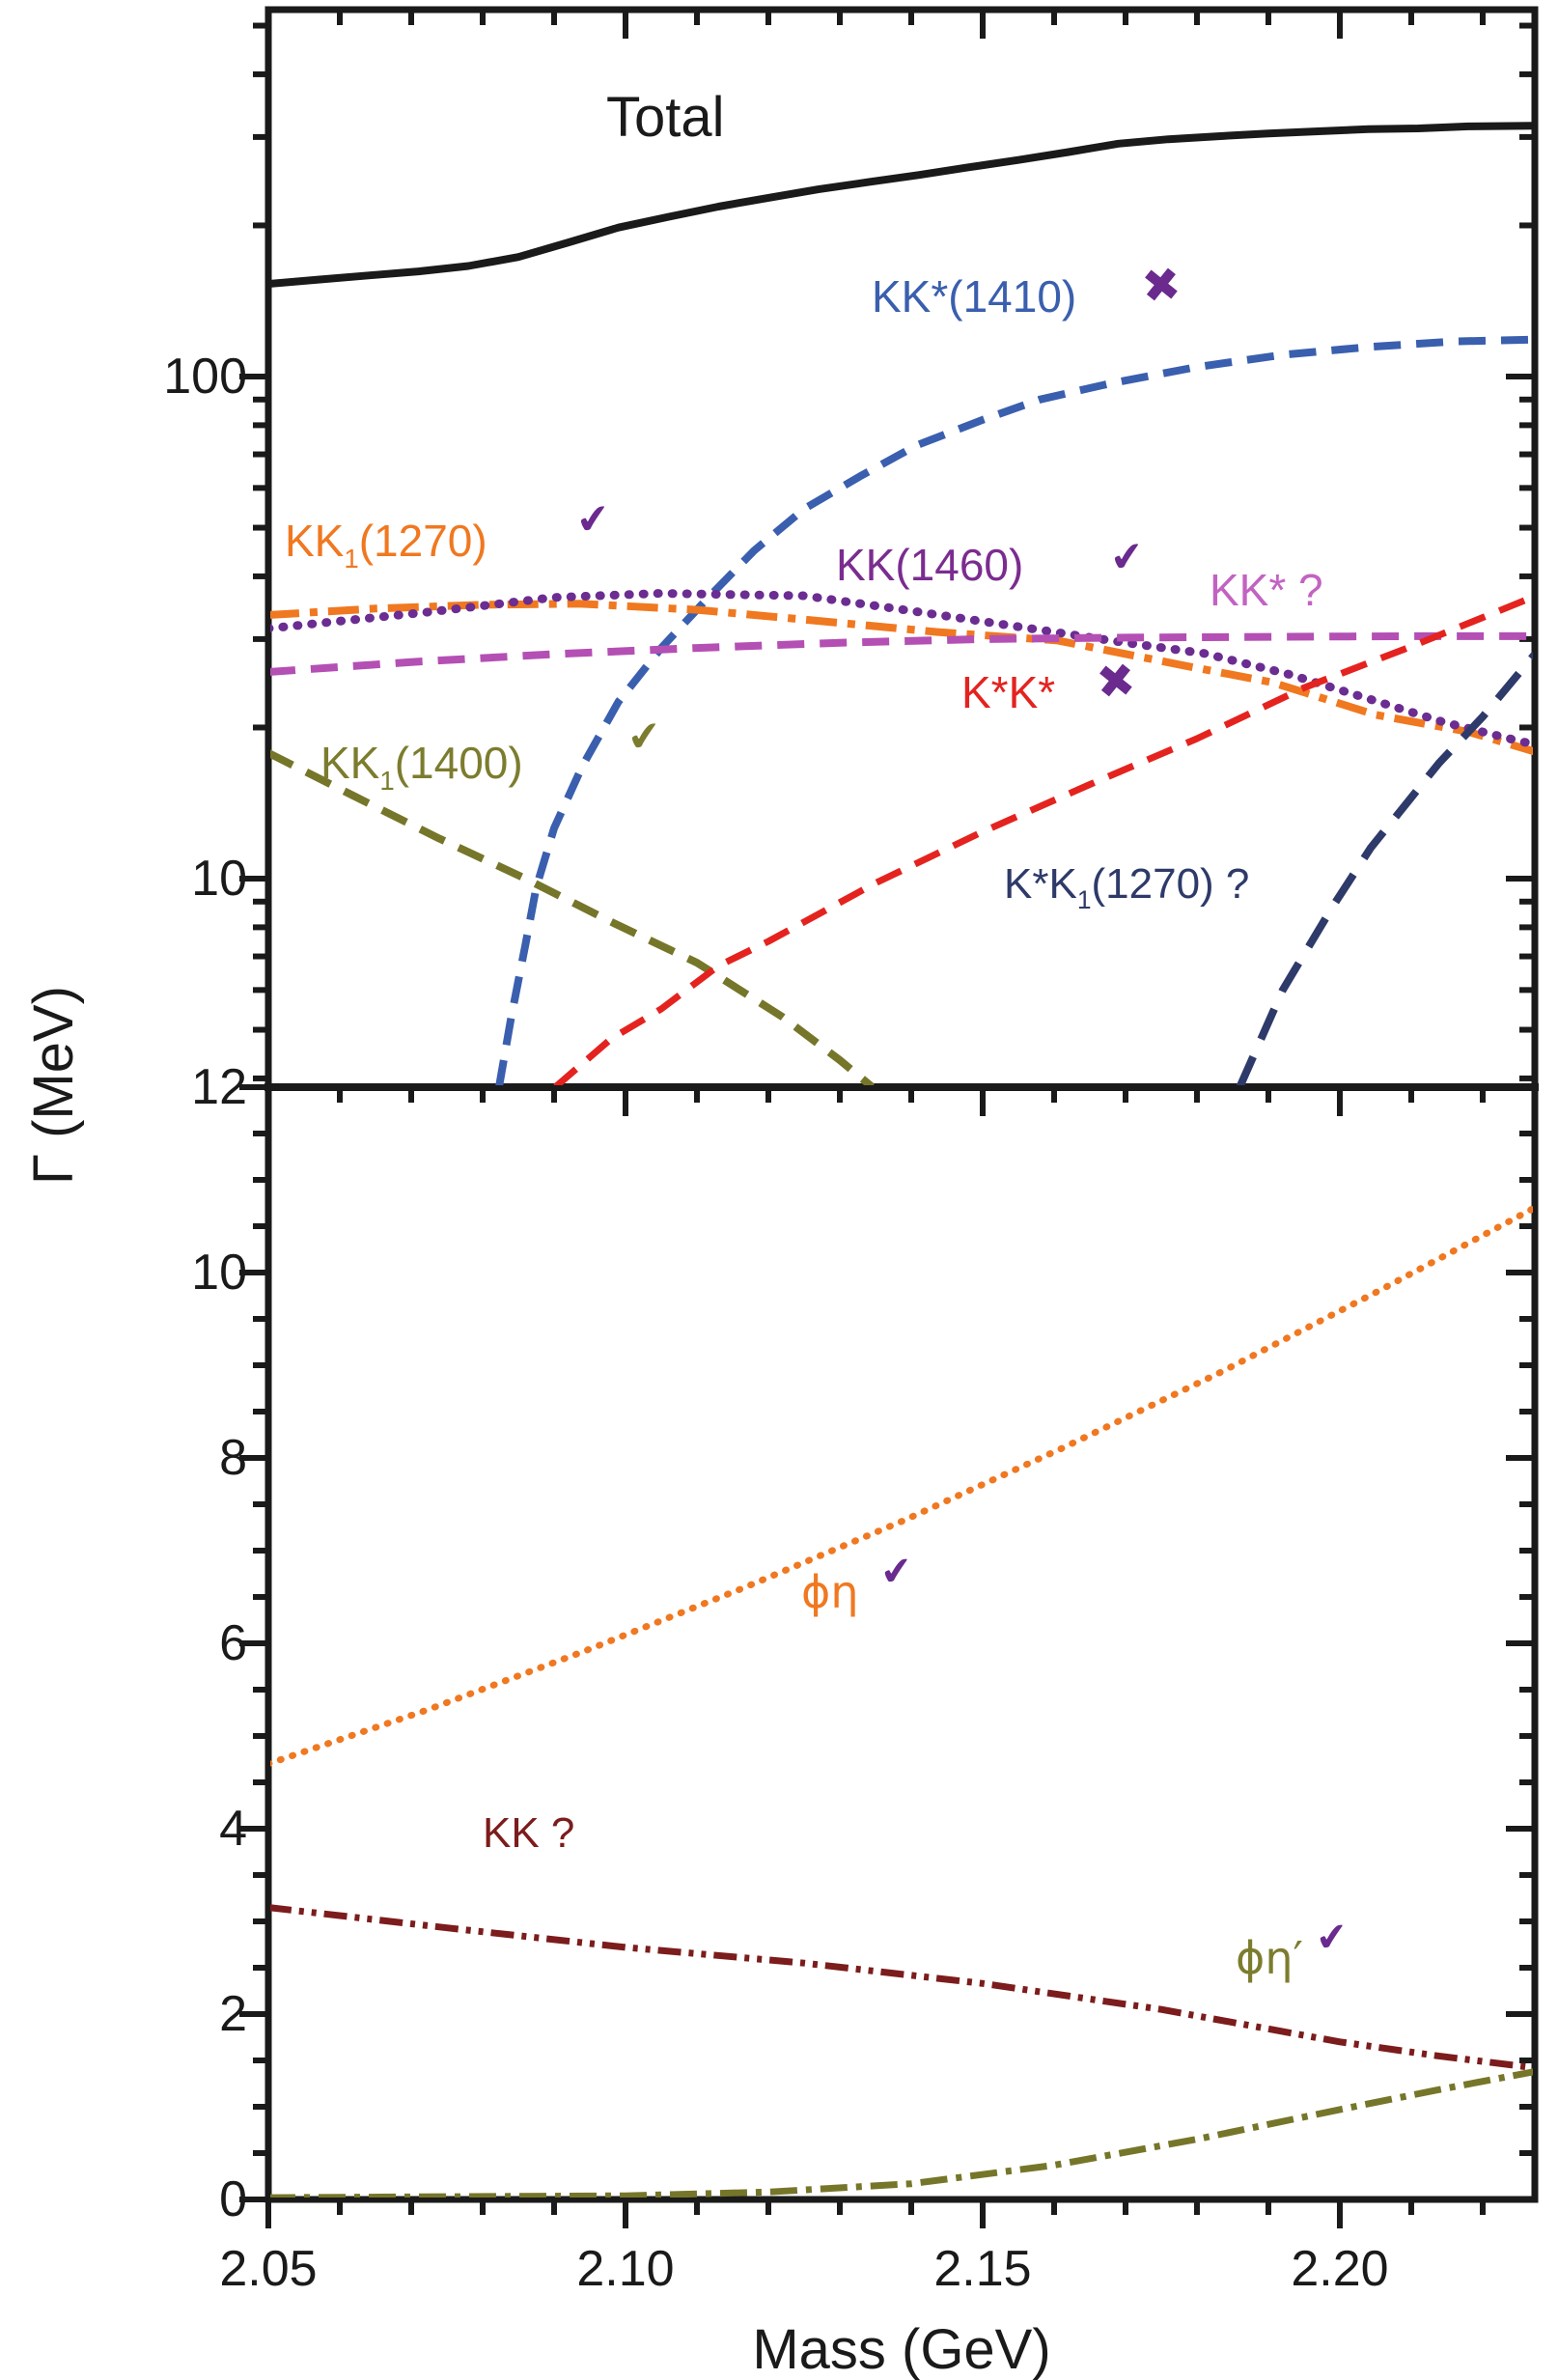 The height and width of the screenshot is (2380, 1558). I want to click on kk1-1400-label: KK1(1400), so click(421, 767).